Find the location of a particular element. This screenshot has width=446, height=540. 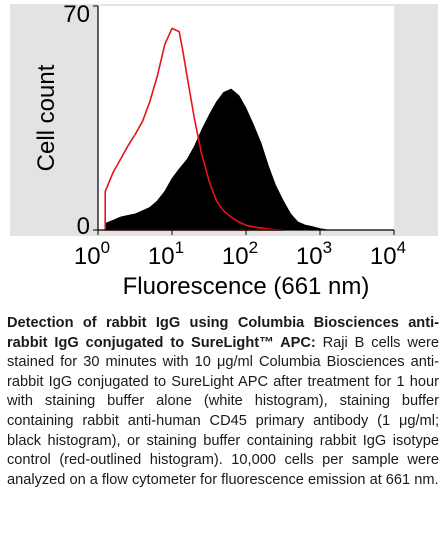

y-axis-title: Cell count is located at coordinates (46, 117).